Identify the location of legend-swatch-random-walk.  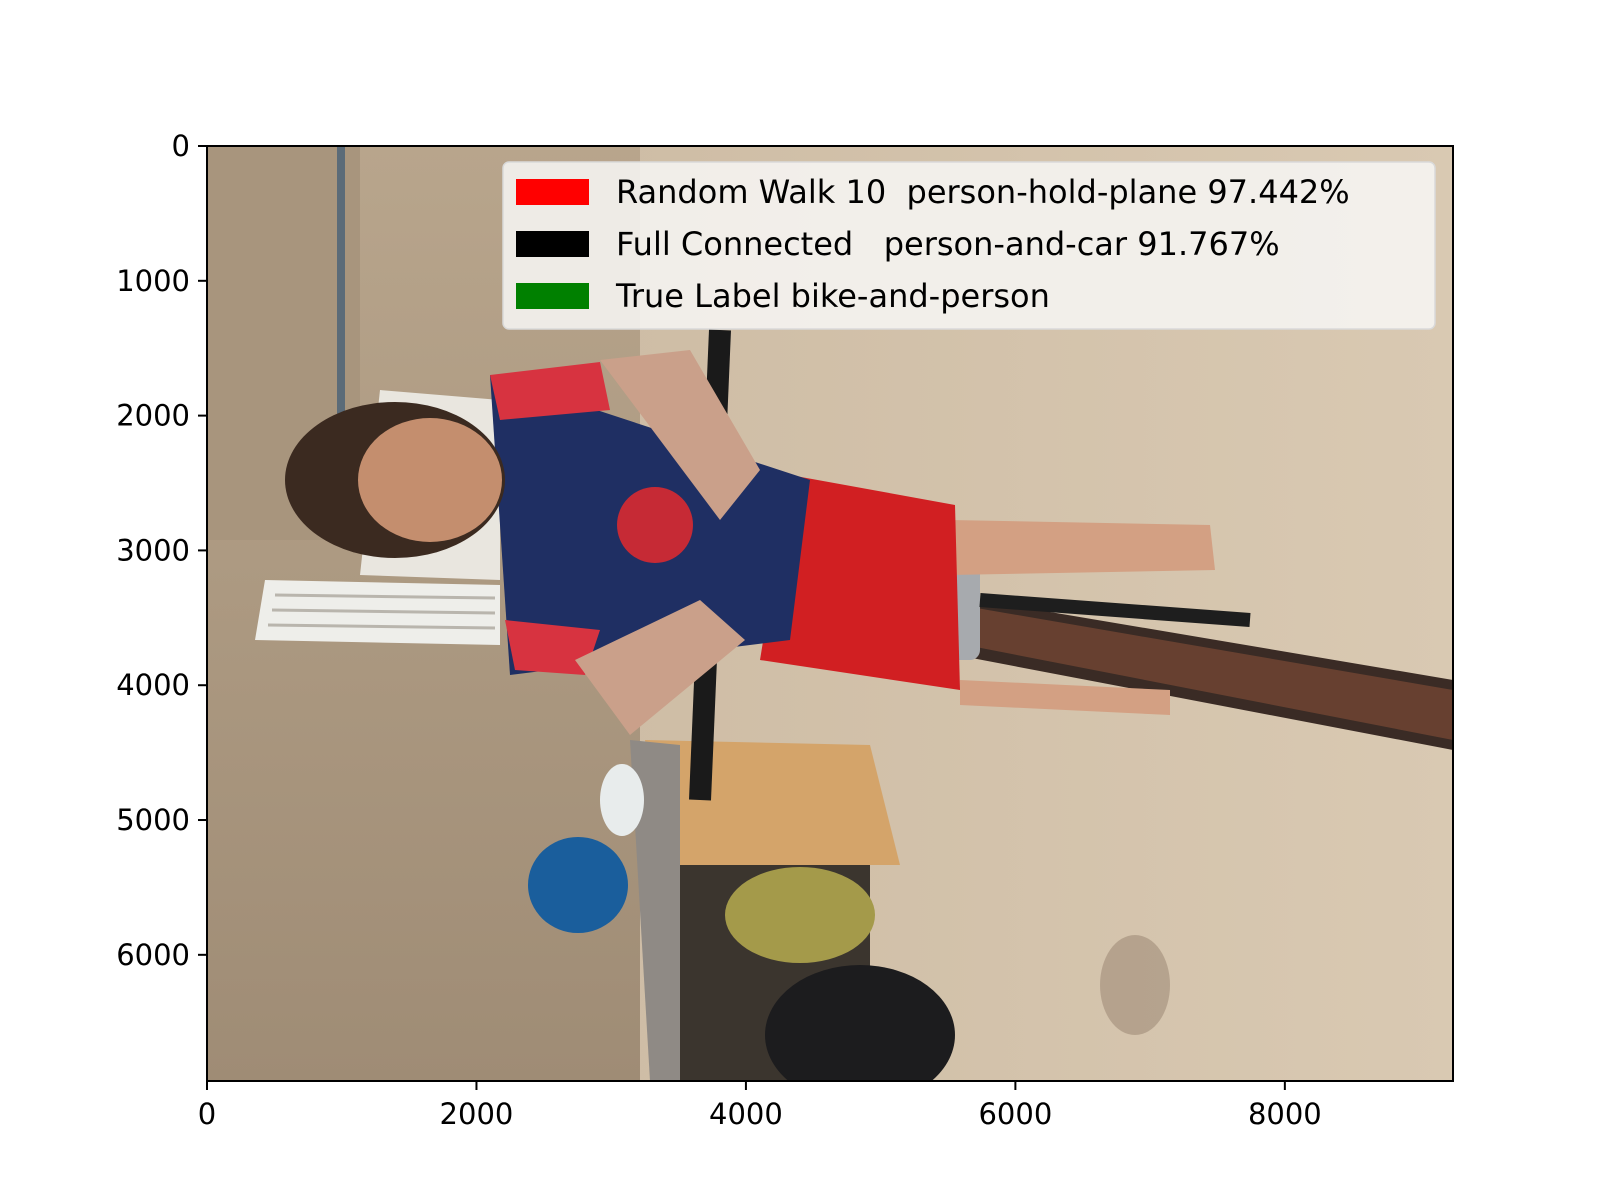
(552, 192).